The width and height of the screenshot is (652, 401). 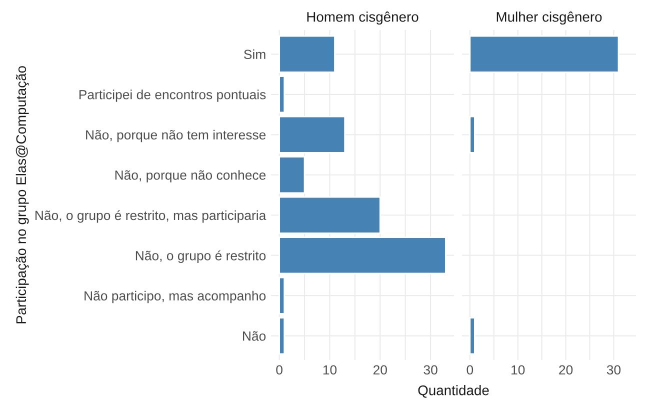 What do you see at coordinates (22, 195) in the screenshot?
I see `y-axis-title: Participação no grupo Elas@Computação` at bounding box center [22, 195].